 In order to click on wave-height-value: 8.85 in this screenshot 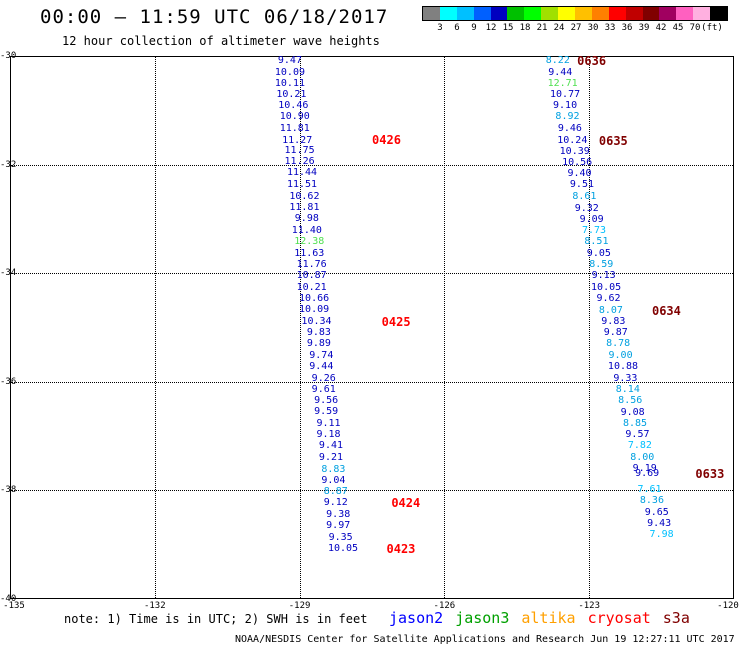, I will do `click(635, 423)`.